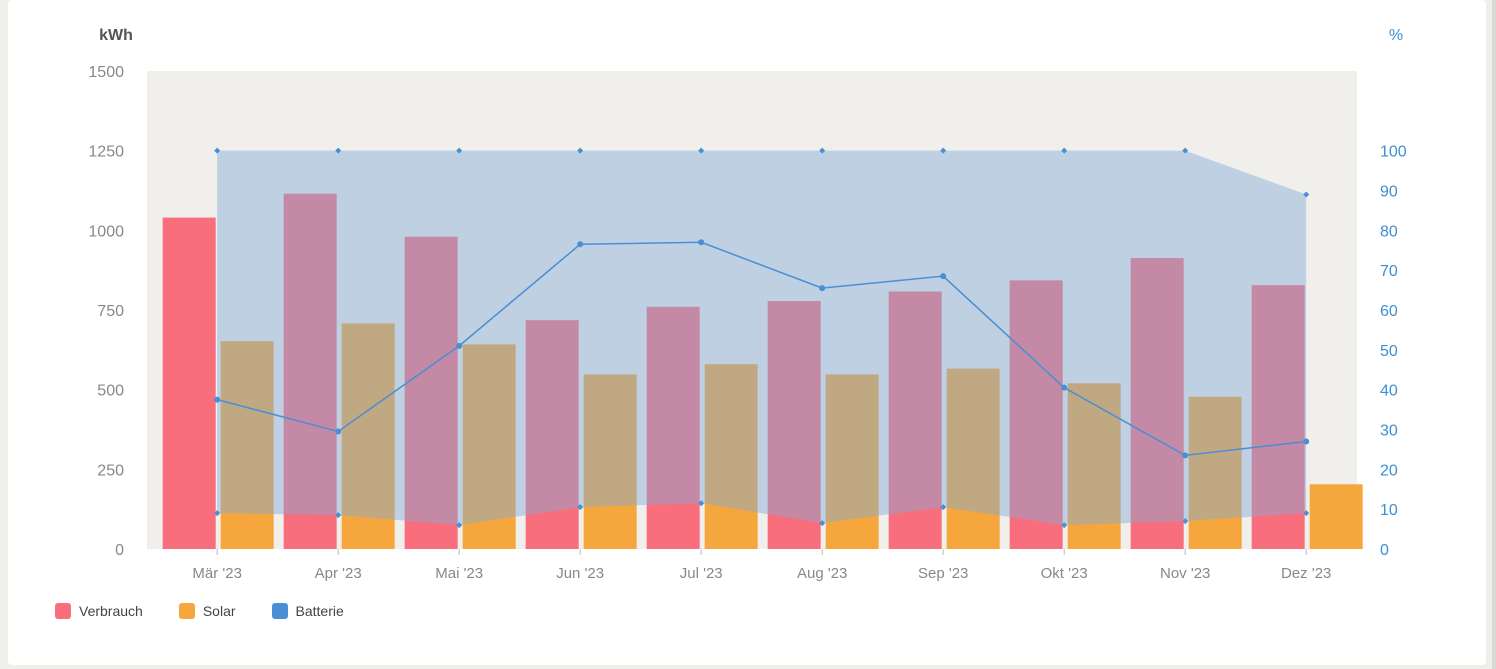 The height and width of the screenshot is (669, 1496). Describe the element at coordinates (1389, 391) in the screenshot. I see `y2-tick-label: 40` at that location.